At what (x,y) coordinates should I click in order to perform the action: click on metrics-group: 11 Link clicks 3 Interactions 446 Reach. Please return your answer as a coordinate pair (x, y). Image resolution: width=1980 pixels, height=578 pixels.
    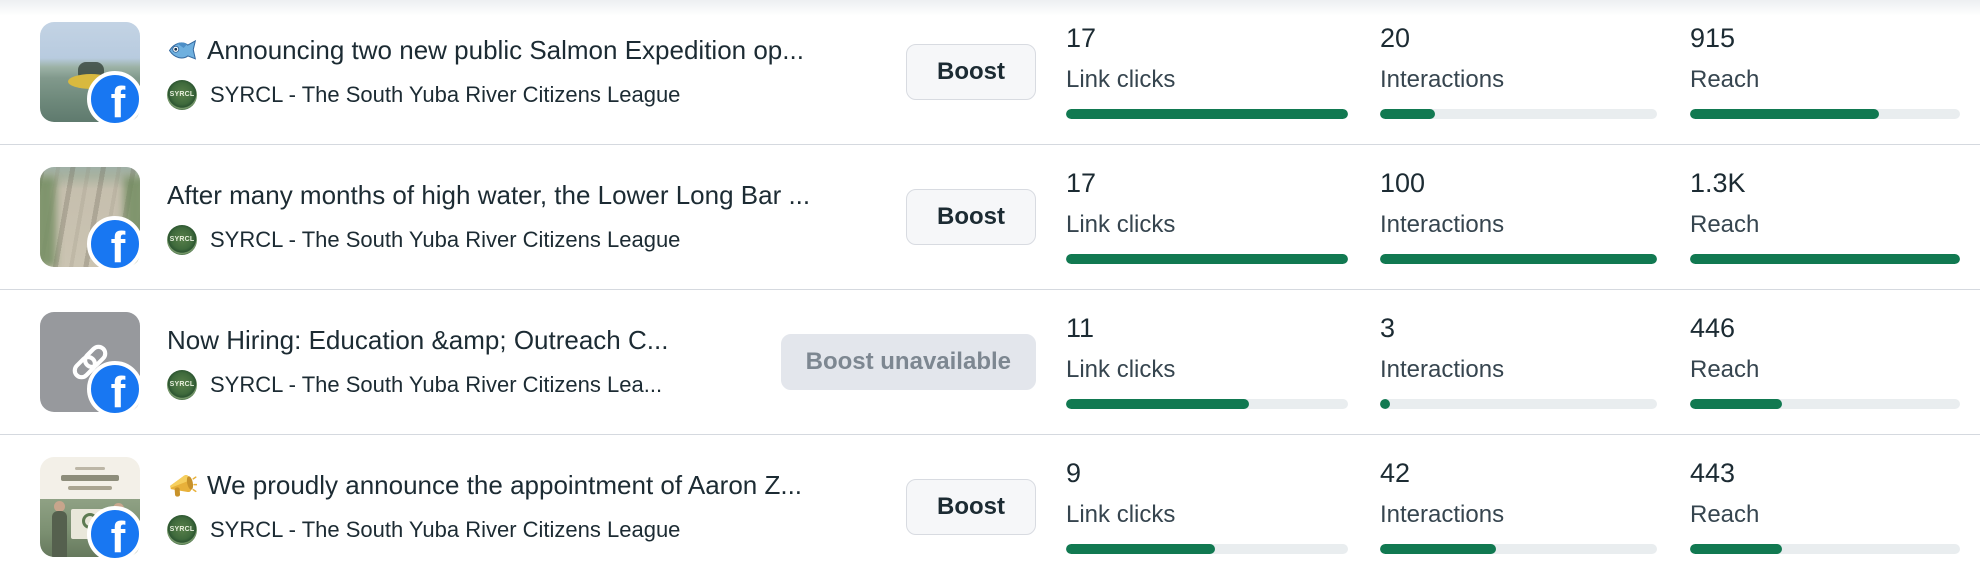
    Looking at the image, I should click on (1513, 362).